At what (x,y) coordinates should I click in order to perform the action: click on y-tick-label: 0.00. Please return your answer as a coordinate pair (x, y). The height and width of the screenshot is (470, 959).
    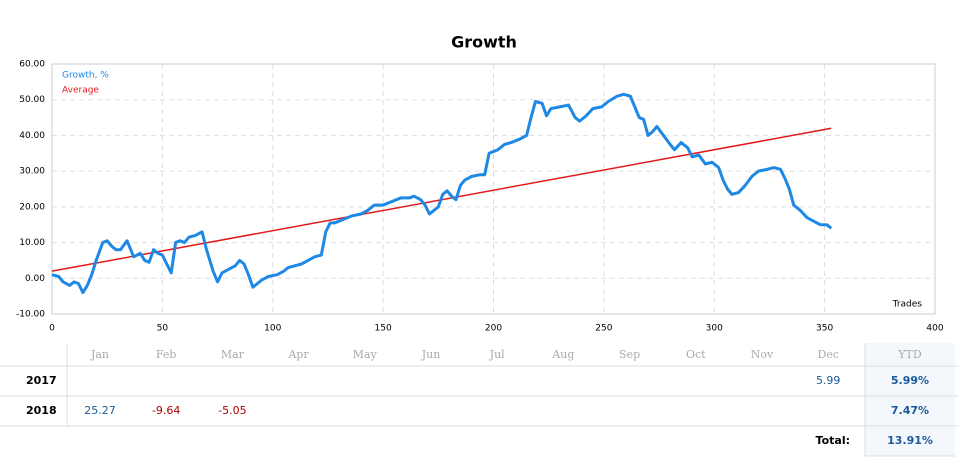
    Looking at the image, I should click on (35, 279).